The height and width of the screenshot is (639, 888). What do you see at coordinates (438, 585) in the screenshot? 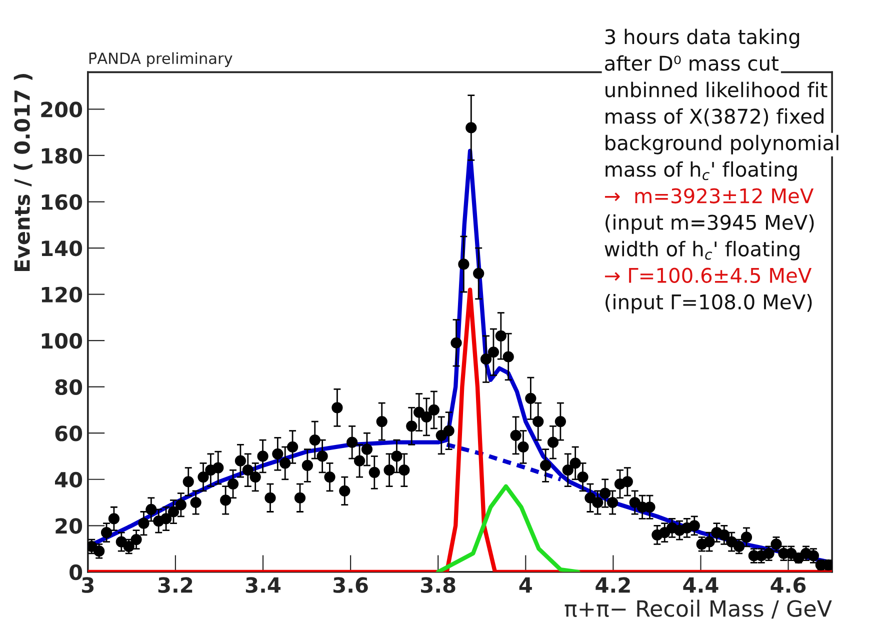
I see `x-tick-label: 3.8` at bounding box center [438, 585].